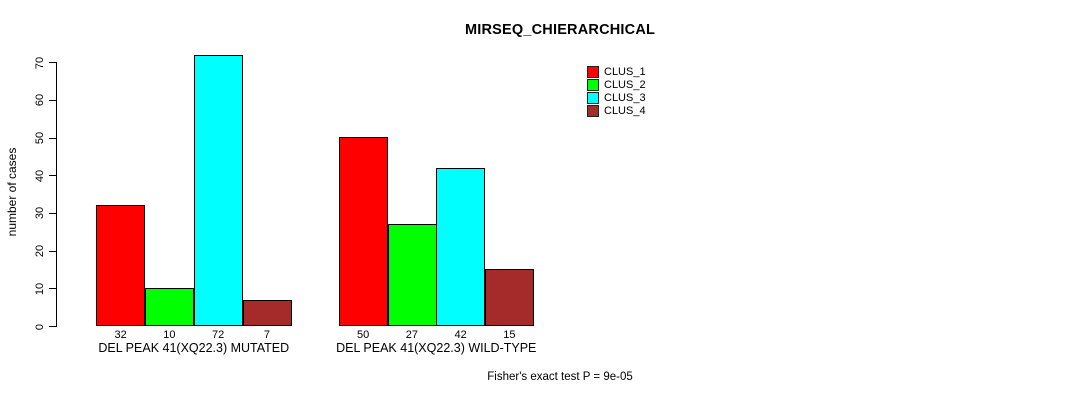 The image size is (1090, 400). What do you see at coordinates (40, 100) in the screenshot?
I see `y-axis-tick-label: 60` at bounding box center [40, 100].